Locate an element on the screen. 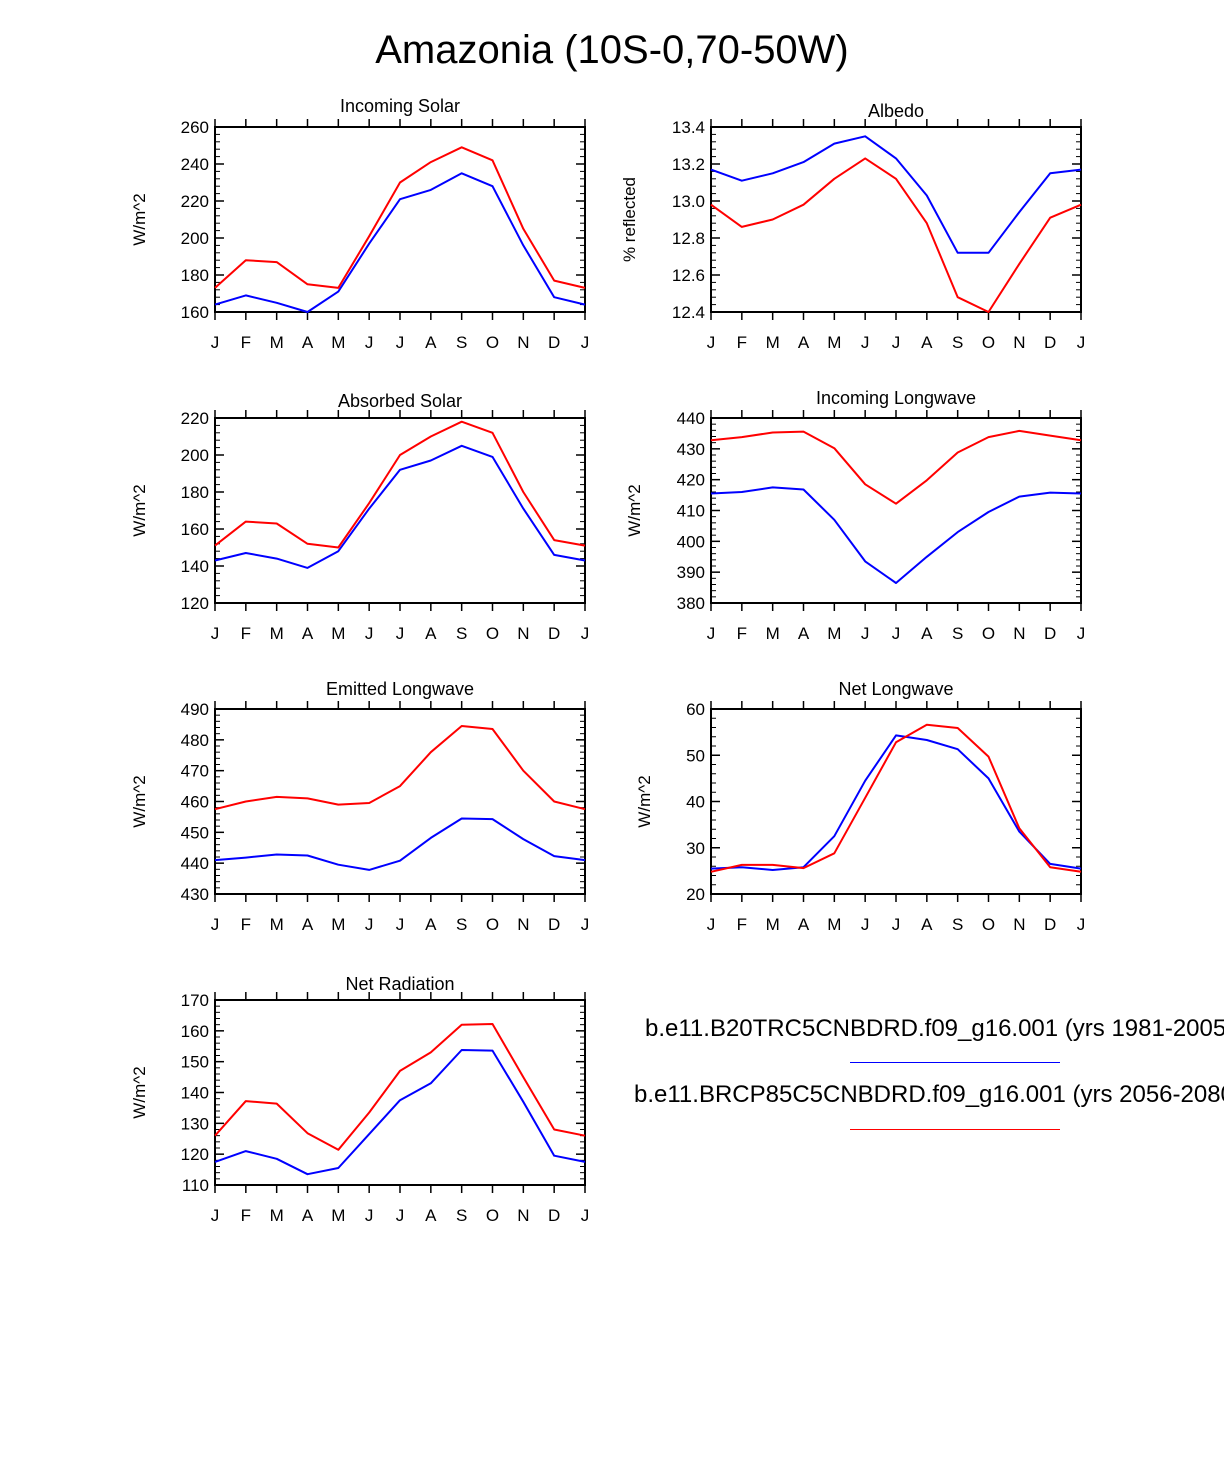  y-tick-label: 170 is located at coordinates (195, 1000).